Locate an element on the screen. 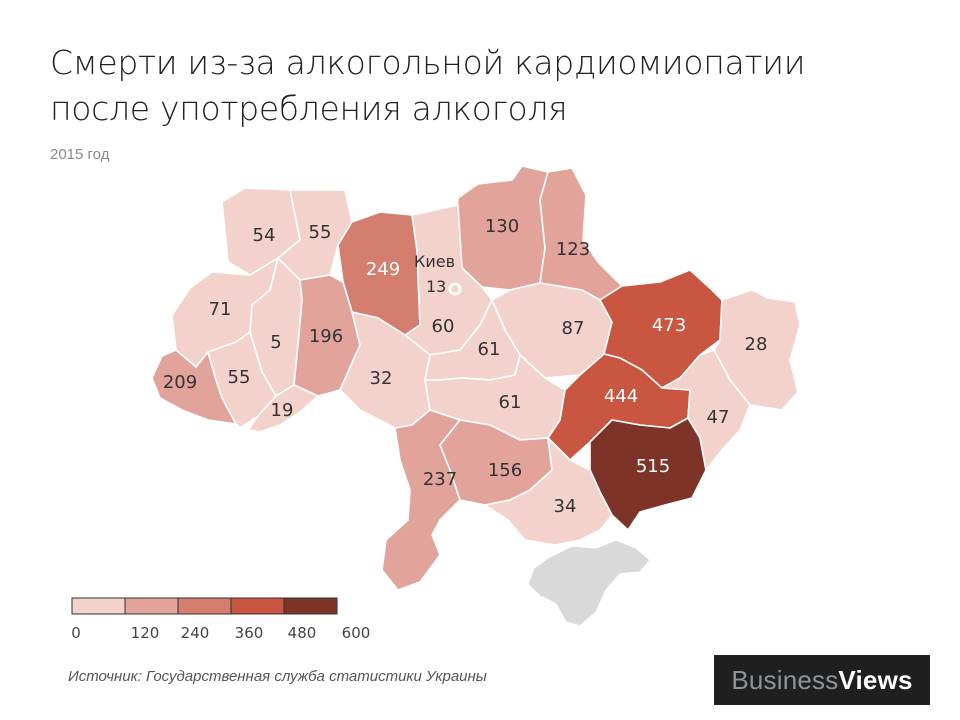 The image size is (960, 720). label-zaporizhzhia: 47 is located at coordinates (718, 417).